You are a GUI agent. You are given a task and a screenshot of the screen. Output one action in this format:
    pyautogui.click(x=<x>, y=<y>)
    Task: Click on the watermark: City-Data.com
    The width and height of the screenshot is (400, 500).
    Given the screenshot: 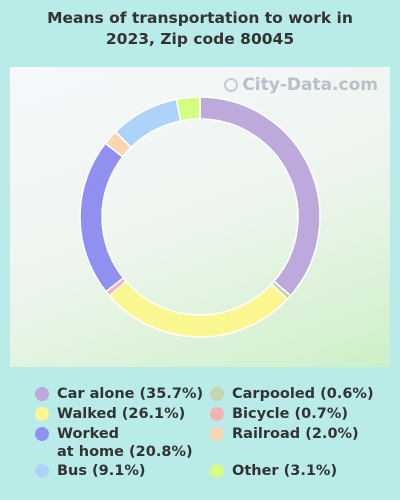 What is the action you would take?
    pyautogui.click(x=301, y=85)
    